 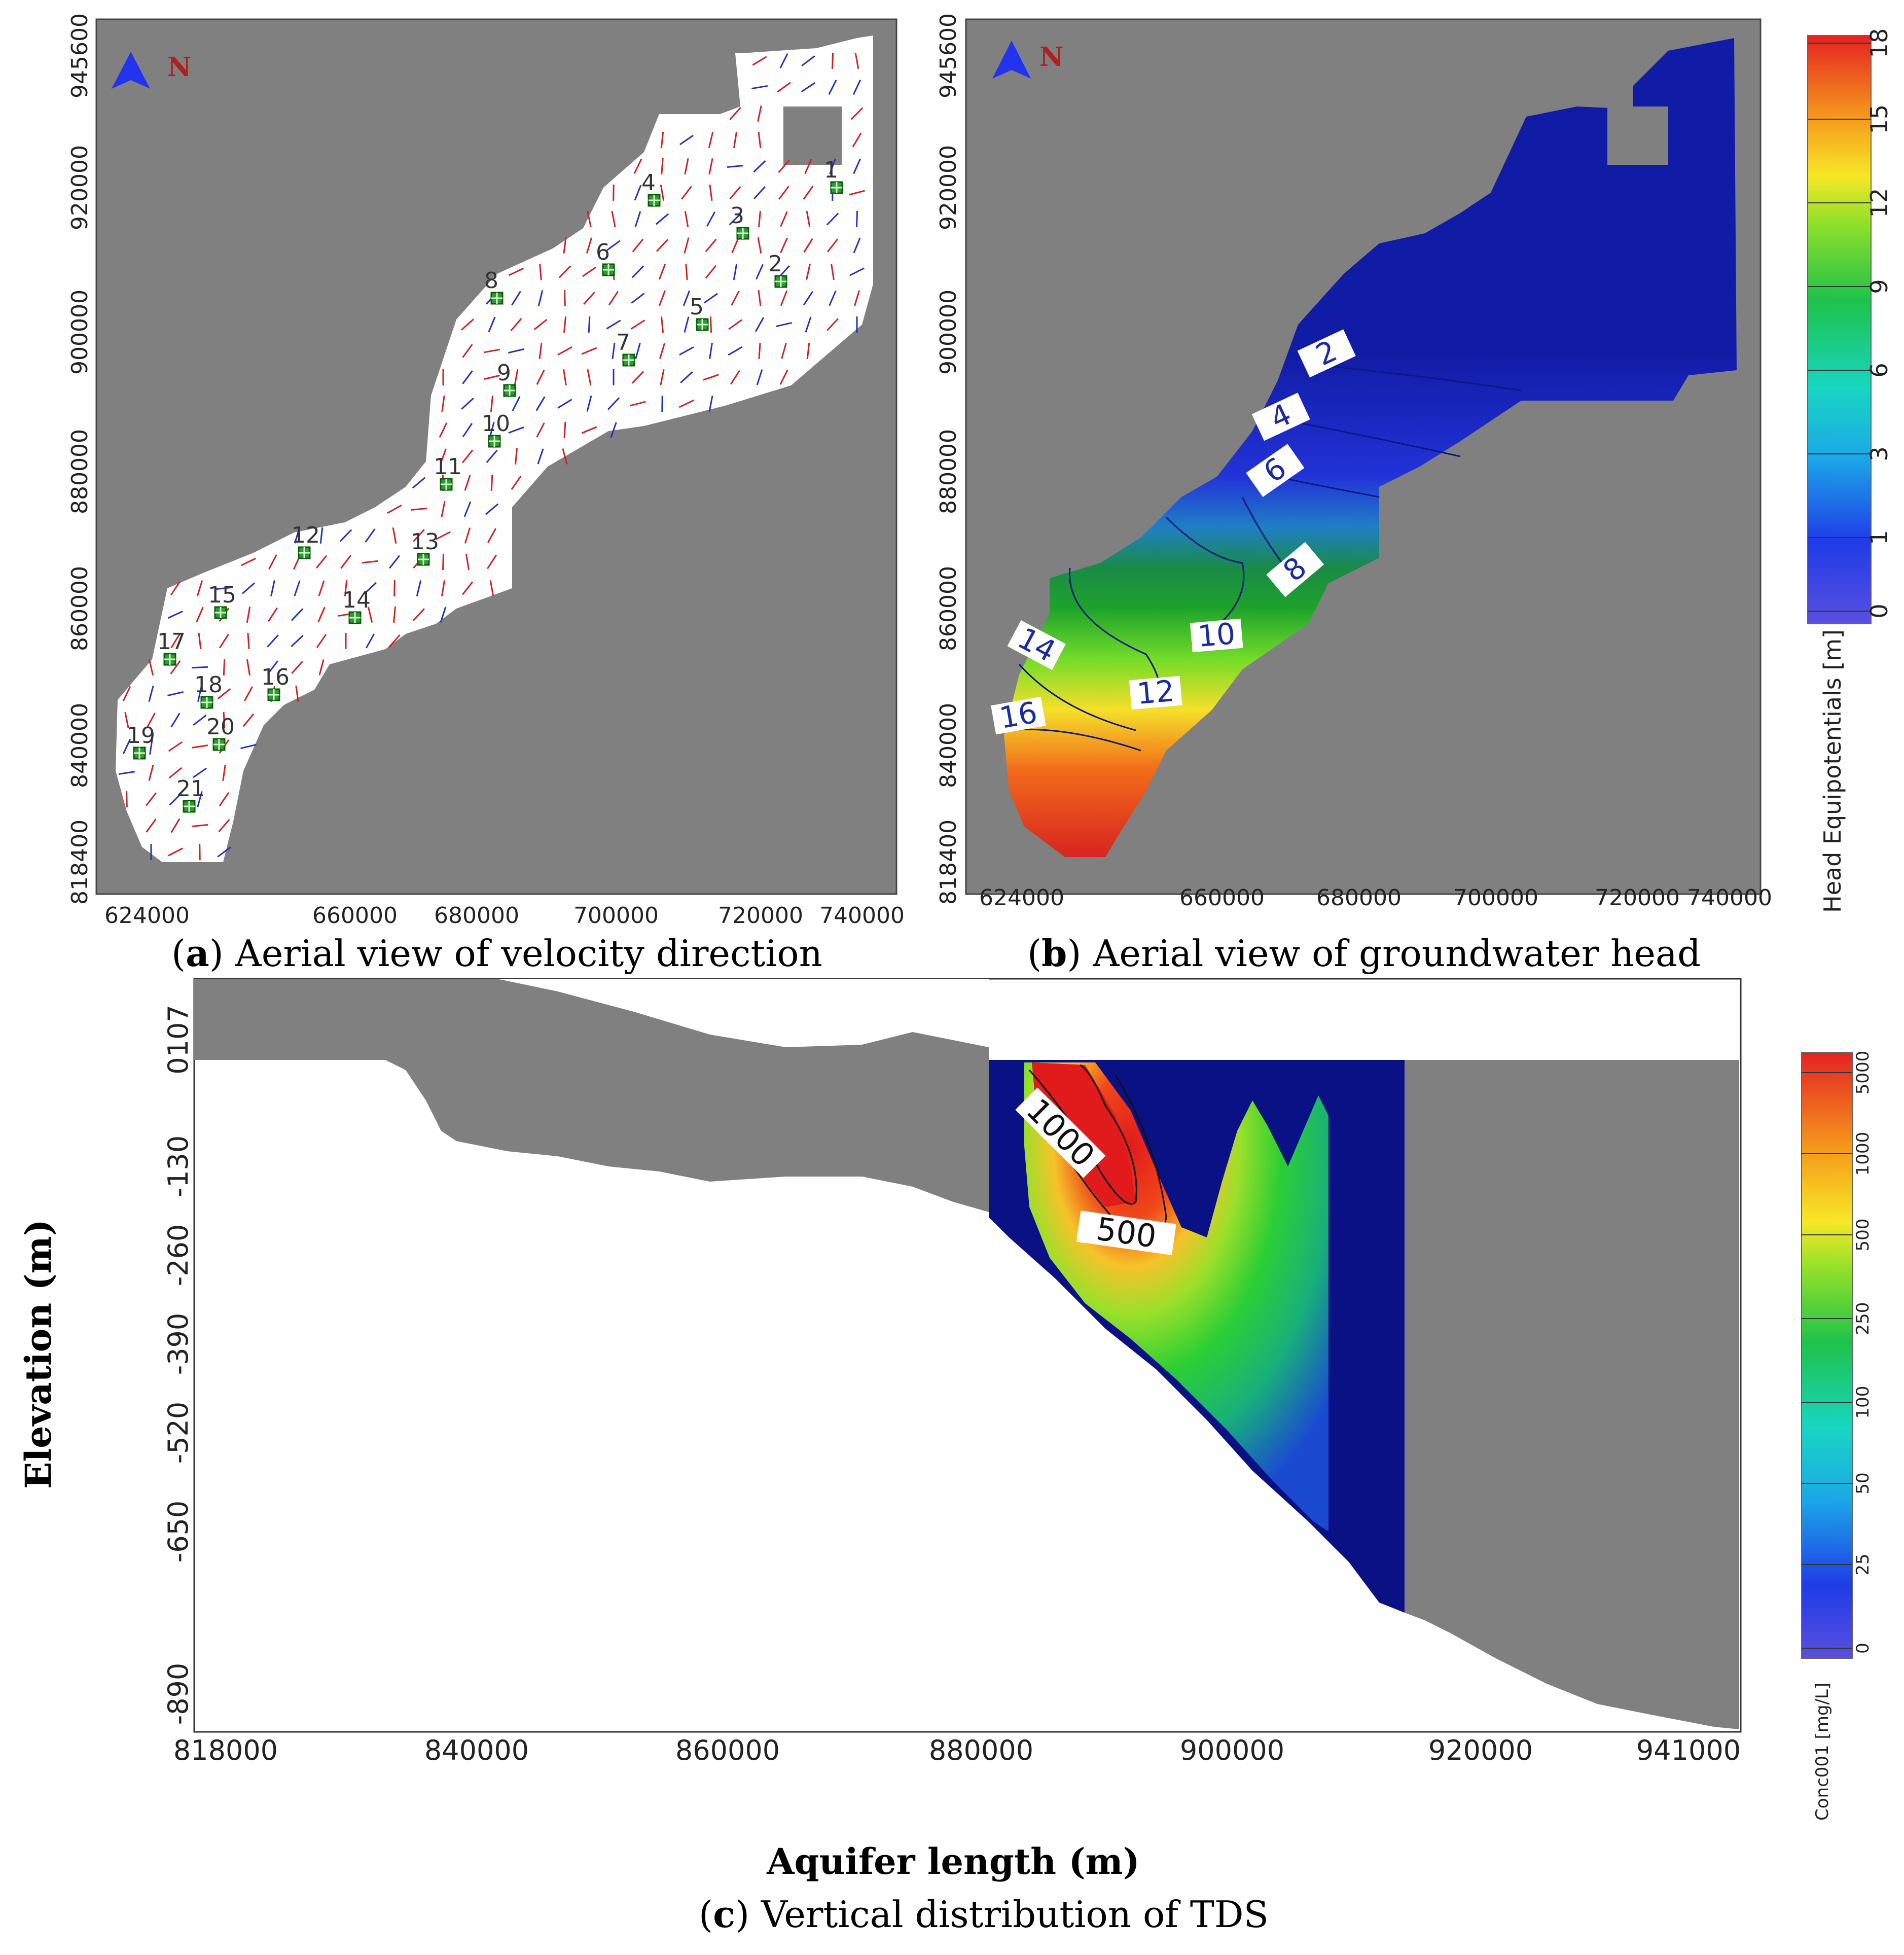 What do you see at coordinates (80, 187) in the screenshot?
I see `y-tick: 920000` at bounding box center [80, 187].